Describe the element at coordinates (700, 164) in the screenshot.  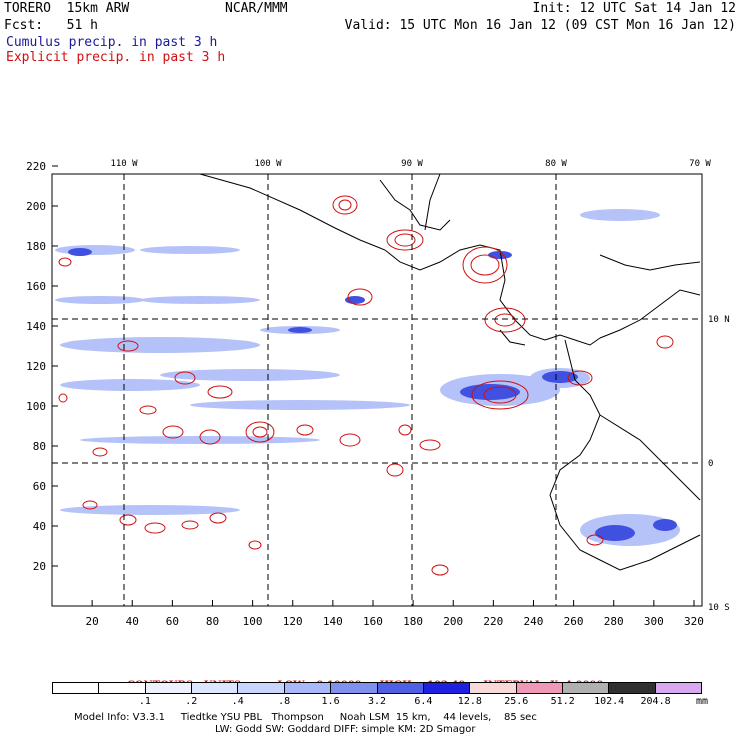
I see `lon-label-70w: 70 W` at that location.